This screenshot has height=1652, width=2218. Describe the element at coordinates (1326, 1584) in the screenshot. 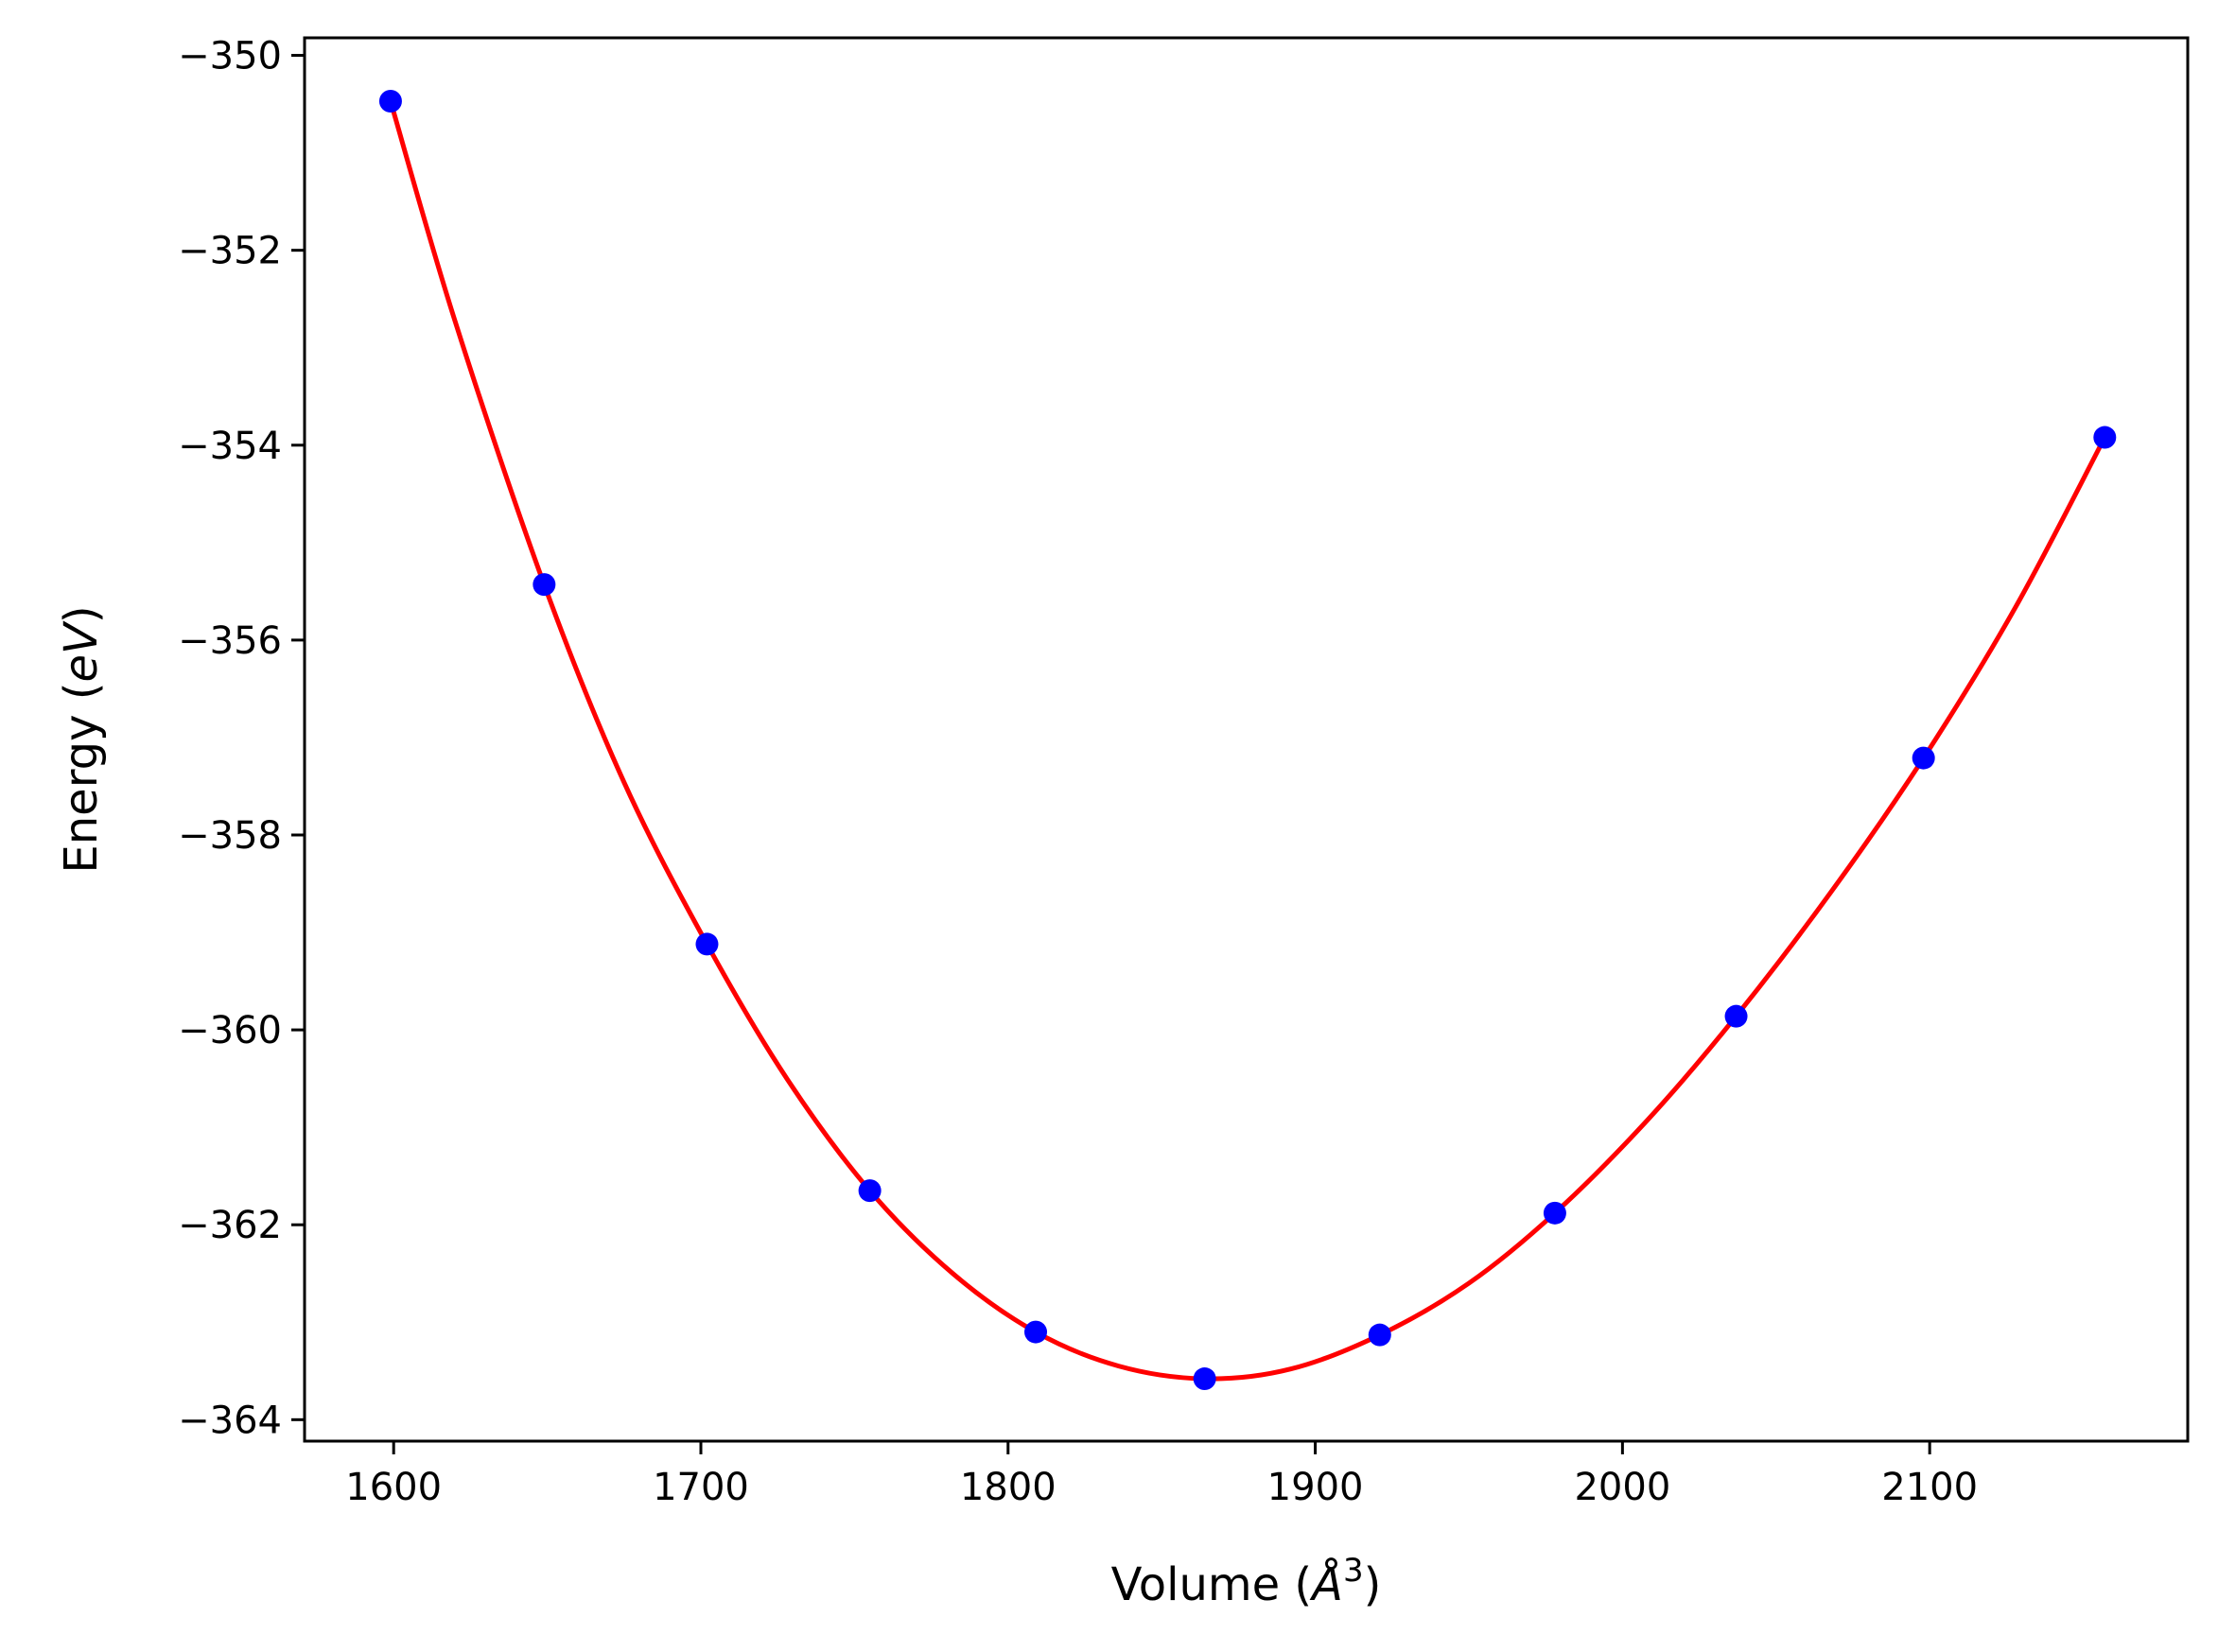

I see `x-axis-label-unit: Å` at that location.